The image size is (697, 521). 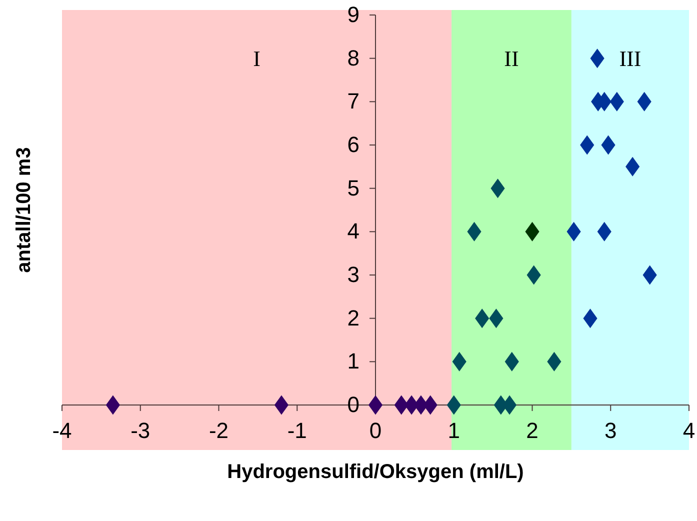 What do you see at coordinates (218, 431) in the screenshot?
I see `x-tick-label: -2` at bounding box center [218, 431].